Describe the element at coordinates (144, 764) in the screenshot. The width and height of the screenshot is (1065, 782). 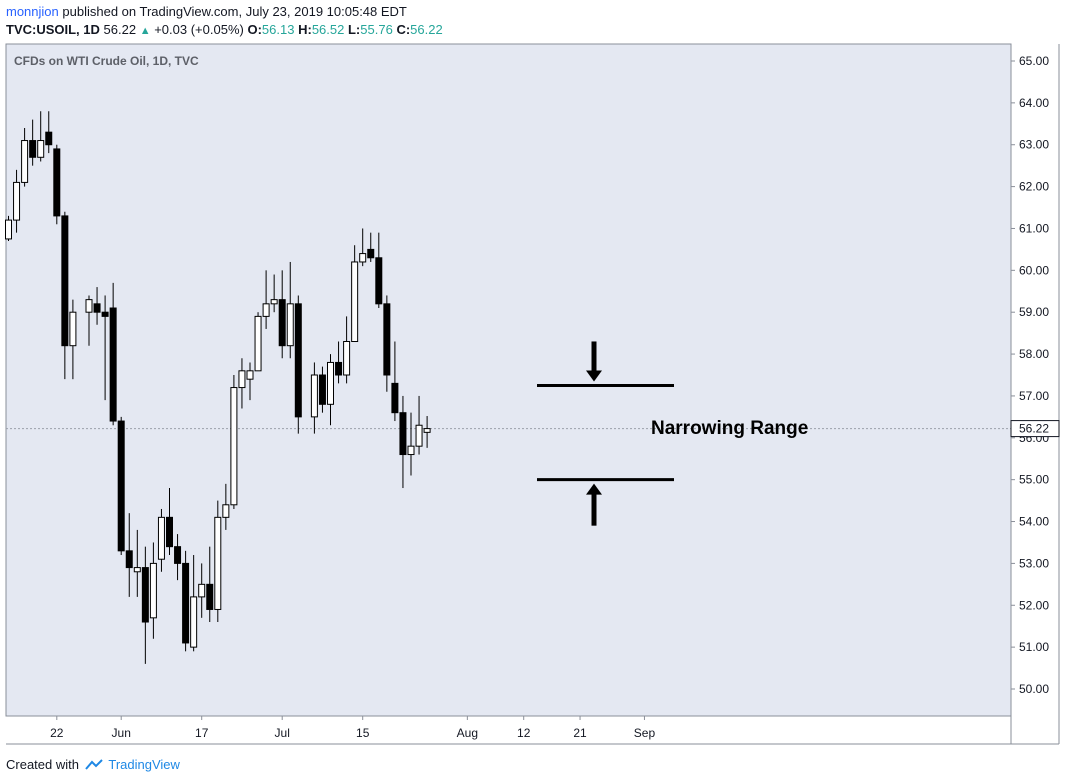
I see `tradingview-brand: TradingView` at that location.